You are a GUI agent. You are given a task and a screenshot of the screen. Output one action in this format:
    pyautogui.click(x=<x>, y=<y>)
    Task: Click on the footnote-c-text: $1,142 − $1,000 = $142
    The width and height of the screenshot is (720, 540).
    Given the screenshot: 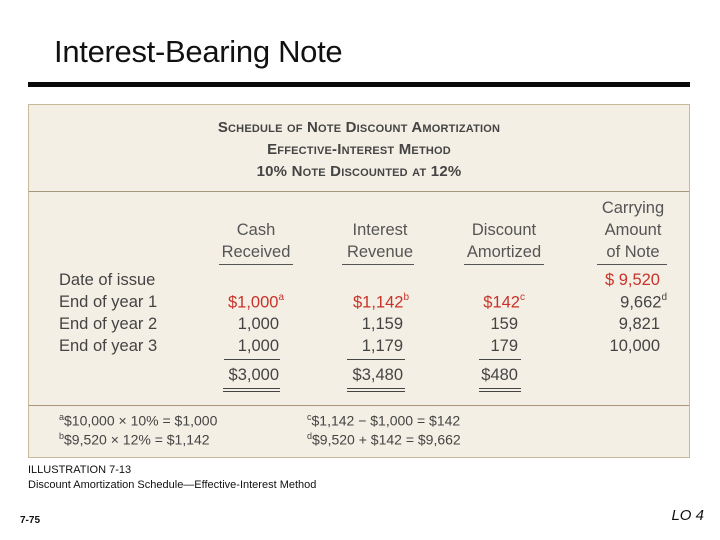 What is the action you would take?
    pyautogui.click(x=386, y=420)
    